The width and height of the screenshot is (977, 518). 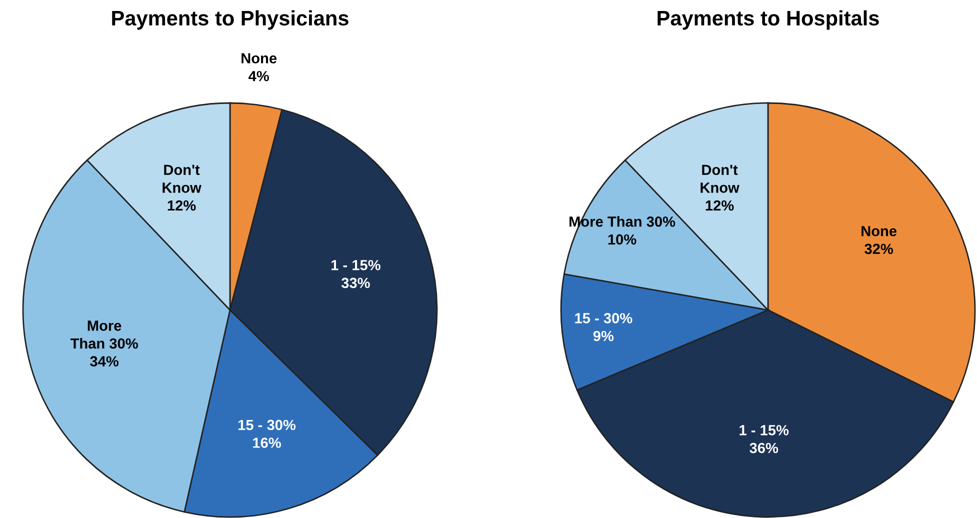 I want to click on data-label: 9%, so click(x=603, y=336).